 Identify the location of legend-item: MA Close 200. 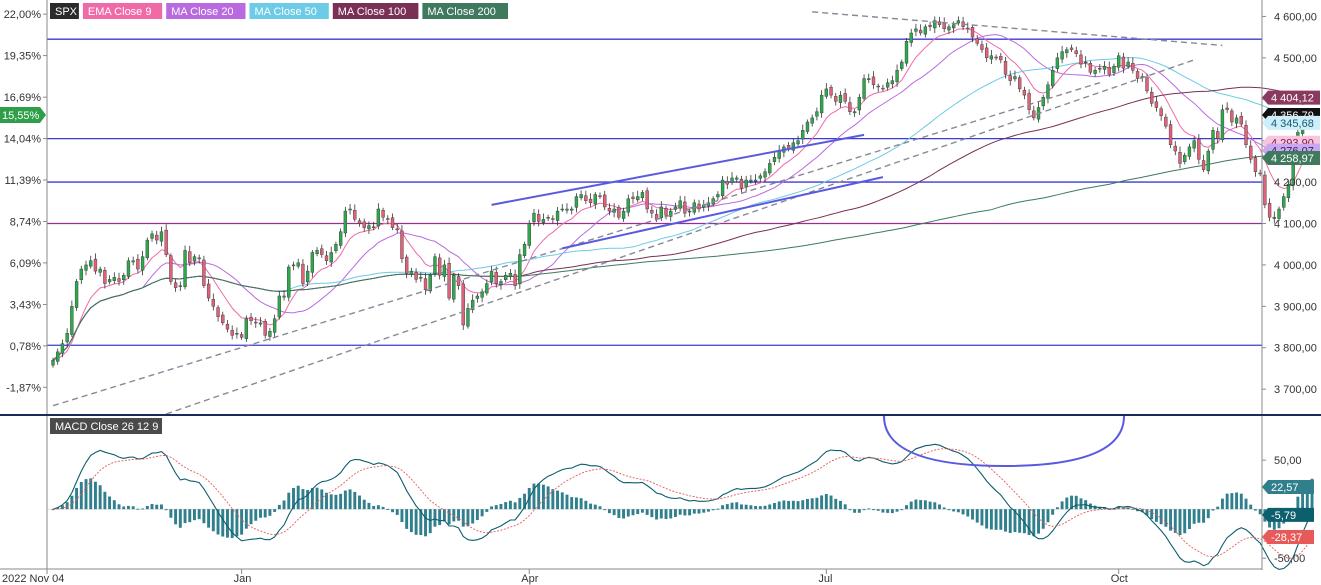
(465, 11).